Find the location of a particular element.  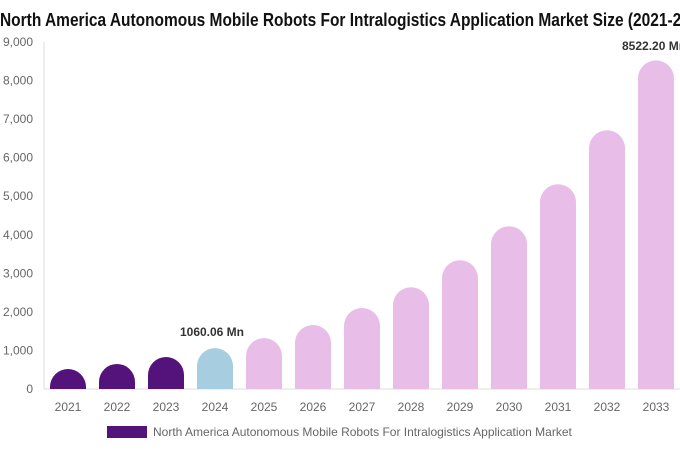

bar-2033 is located at coordinates (656, 224).